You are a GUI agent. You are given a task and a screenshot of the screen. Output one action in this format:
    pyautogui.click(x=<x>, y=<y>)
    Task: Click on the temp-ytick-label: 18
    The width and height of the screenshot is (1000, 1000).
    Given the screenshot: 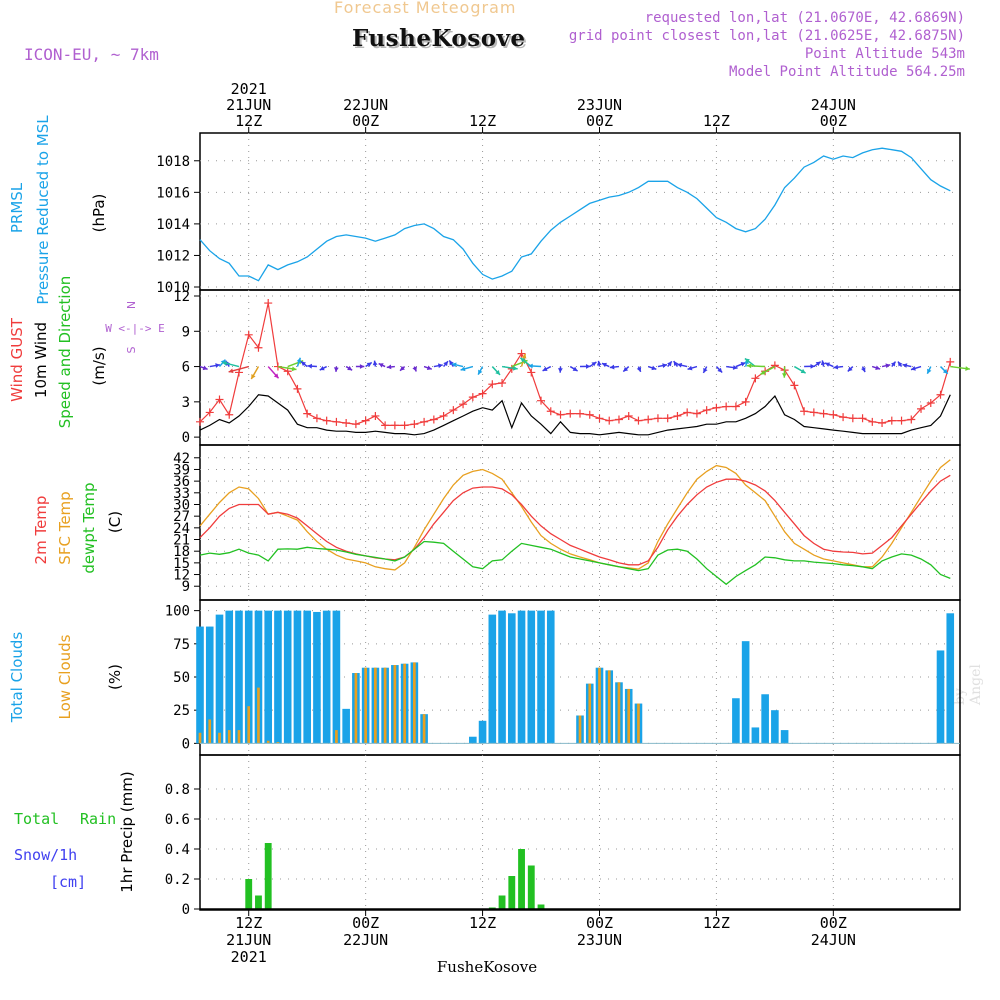 What is the action you would take?
    pyautogui.click(x=181, y=552)
    